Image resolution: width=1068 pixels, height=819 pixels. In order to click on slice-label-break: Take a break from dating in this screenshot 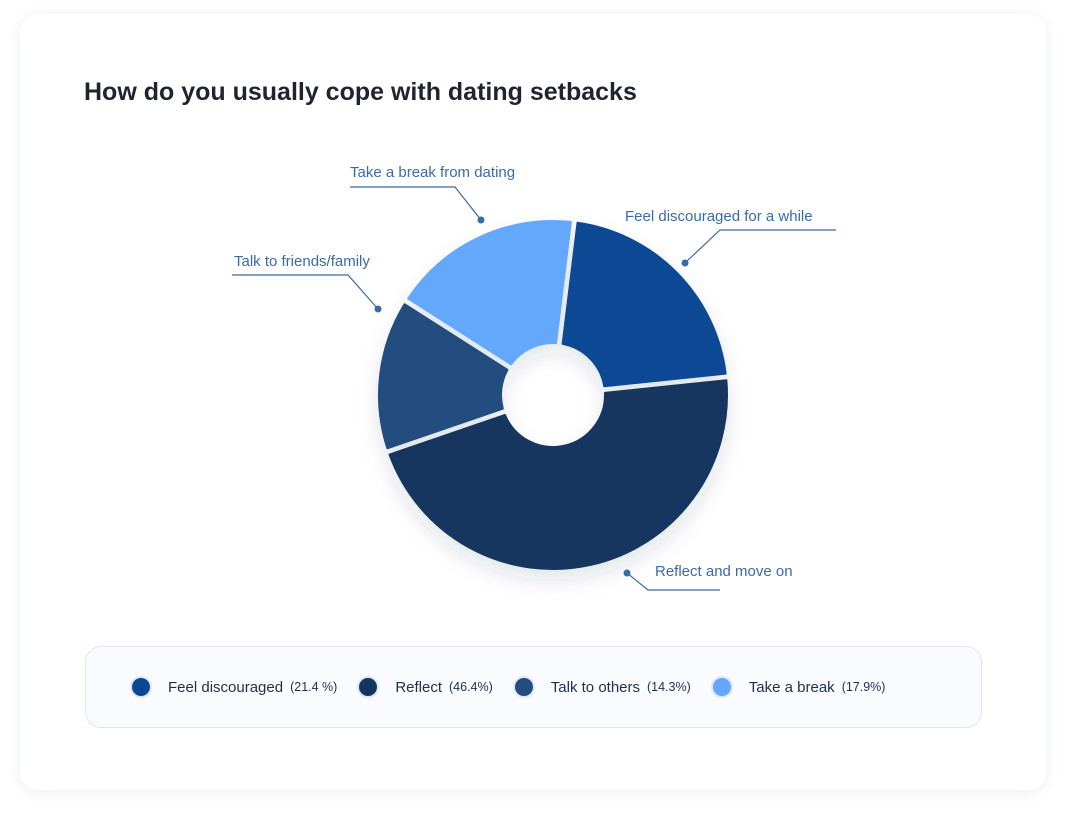, I will do `click(433, 172)`.